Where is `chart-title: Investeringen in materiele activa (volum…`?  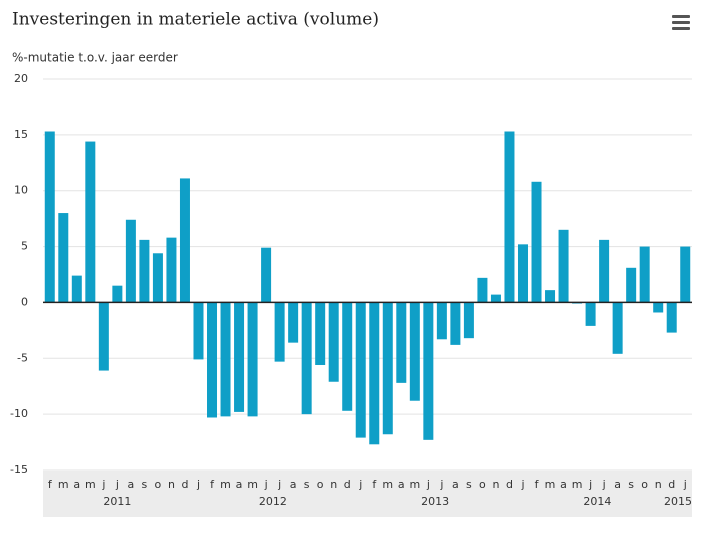 chart-title: Investeringen in materiele activa (volum… is located at coordinates (195, 20).